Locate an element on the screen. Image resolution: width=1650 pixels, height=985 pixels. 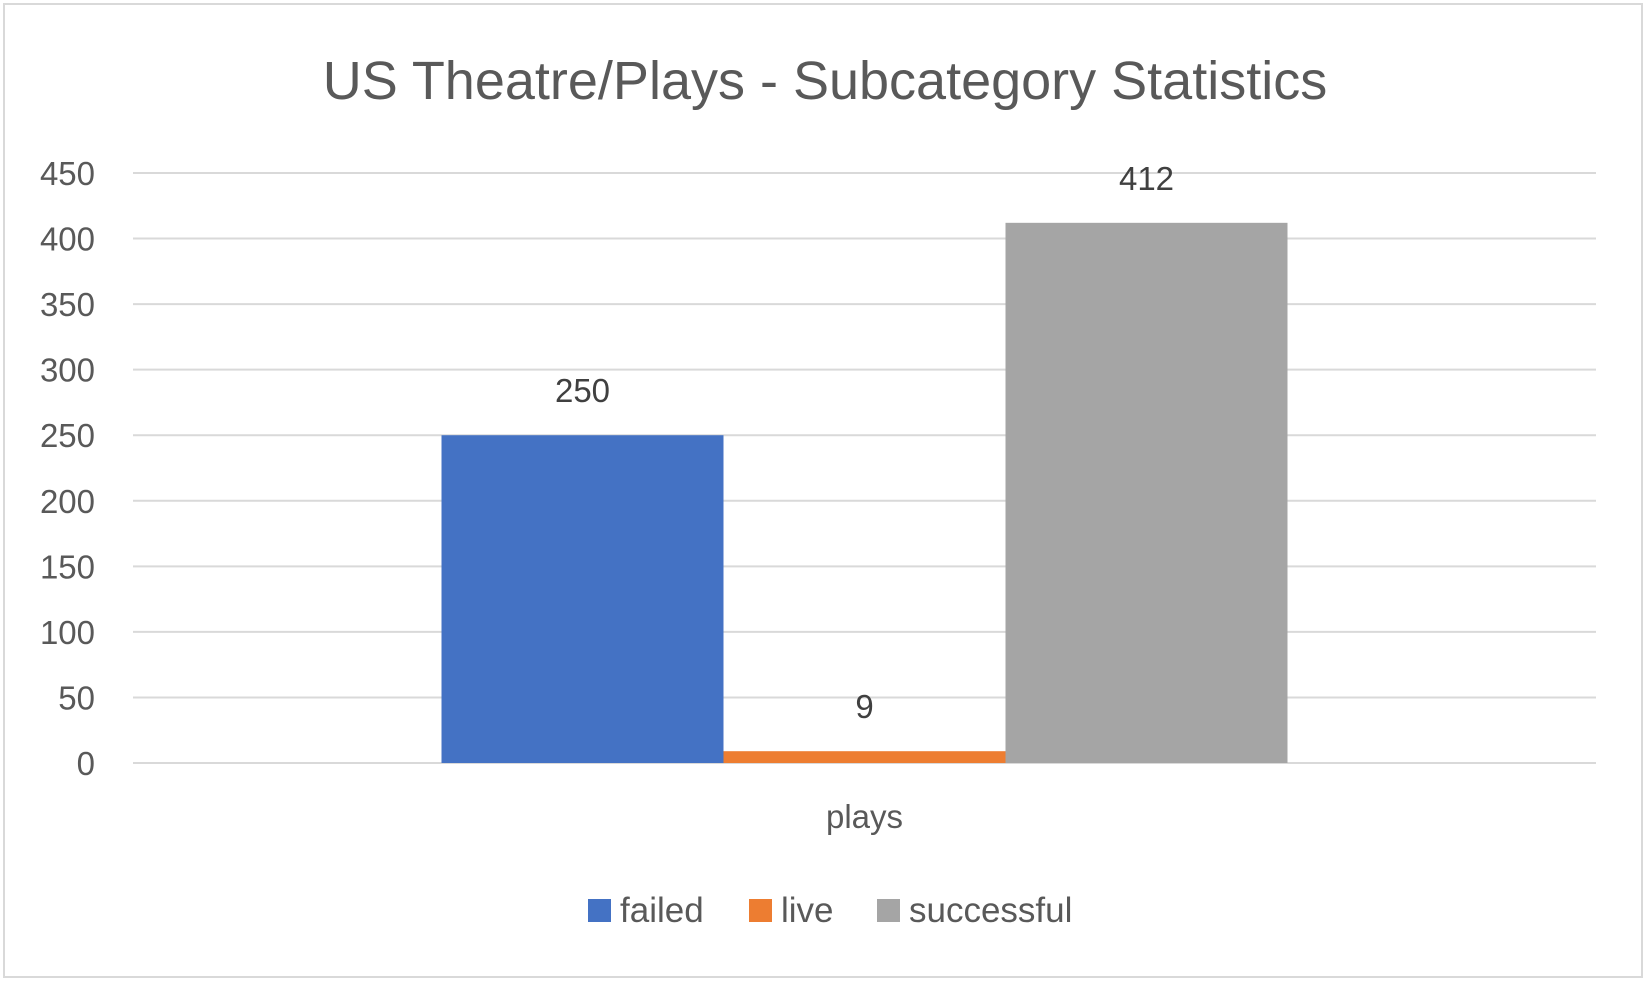
y-tick-label: 0 is located at coordinates (86, 763).